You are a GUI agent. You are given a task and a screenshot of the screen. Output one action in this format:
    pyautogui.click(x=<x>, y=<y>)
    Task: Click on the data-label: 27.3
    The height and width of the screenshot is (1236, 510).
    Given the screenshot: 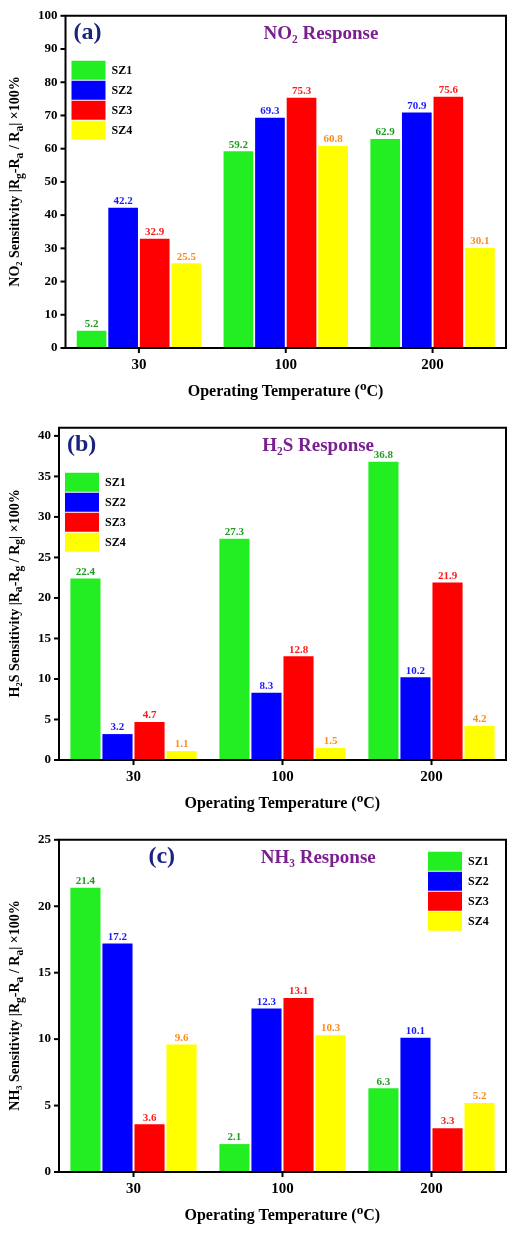 What is the action you would take?
    pyautogui.click(x=234, y=531)
    